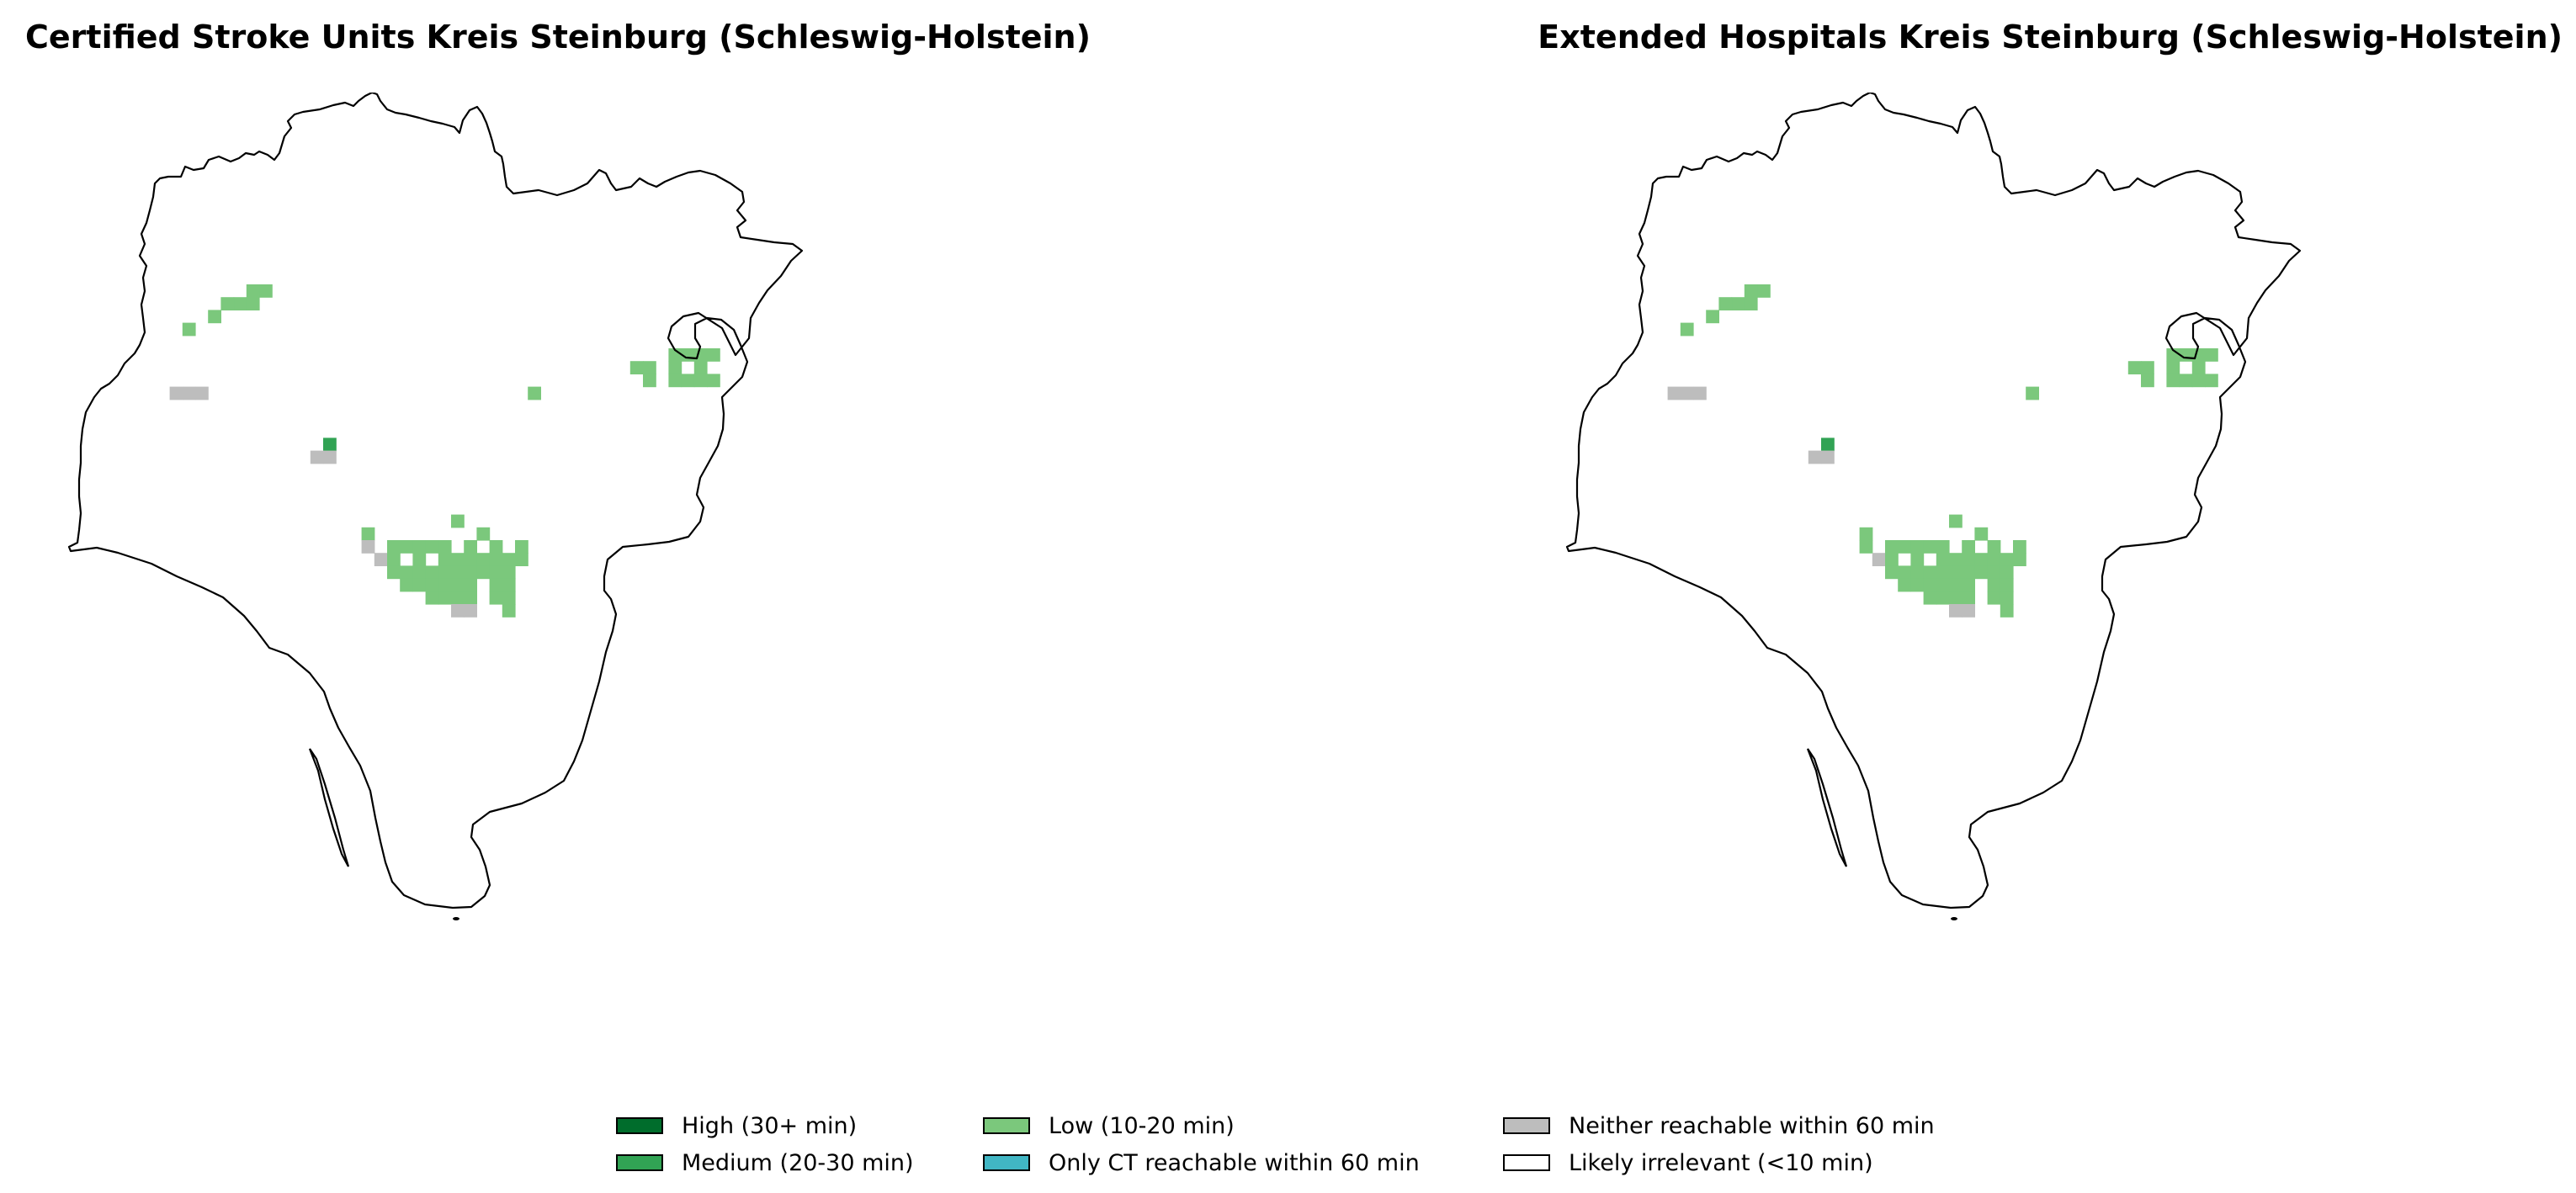 This screenshot has height=1193, width=2576. I want to click on legend-swatch-ct-only, so click(1006, 1162).